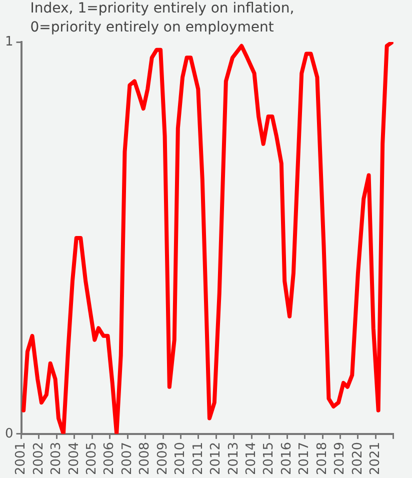 The image size is (412, 478). What do you see at coordinates (145, 459) in the screenshot?
I see `x-tick-label: 2008` at bounding box center [145, 459].